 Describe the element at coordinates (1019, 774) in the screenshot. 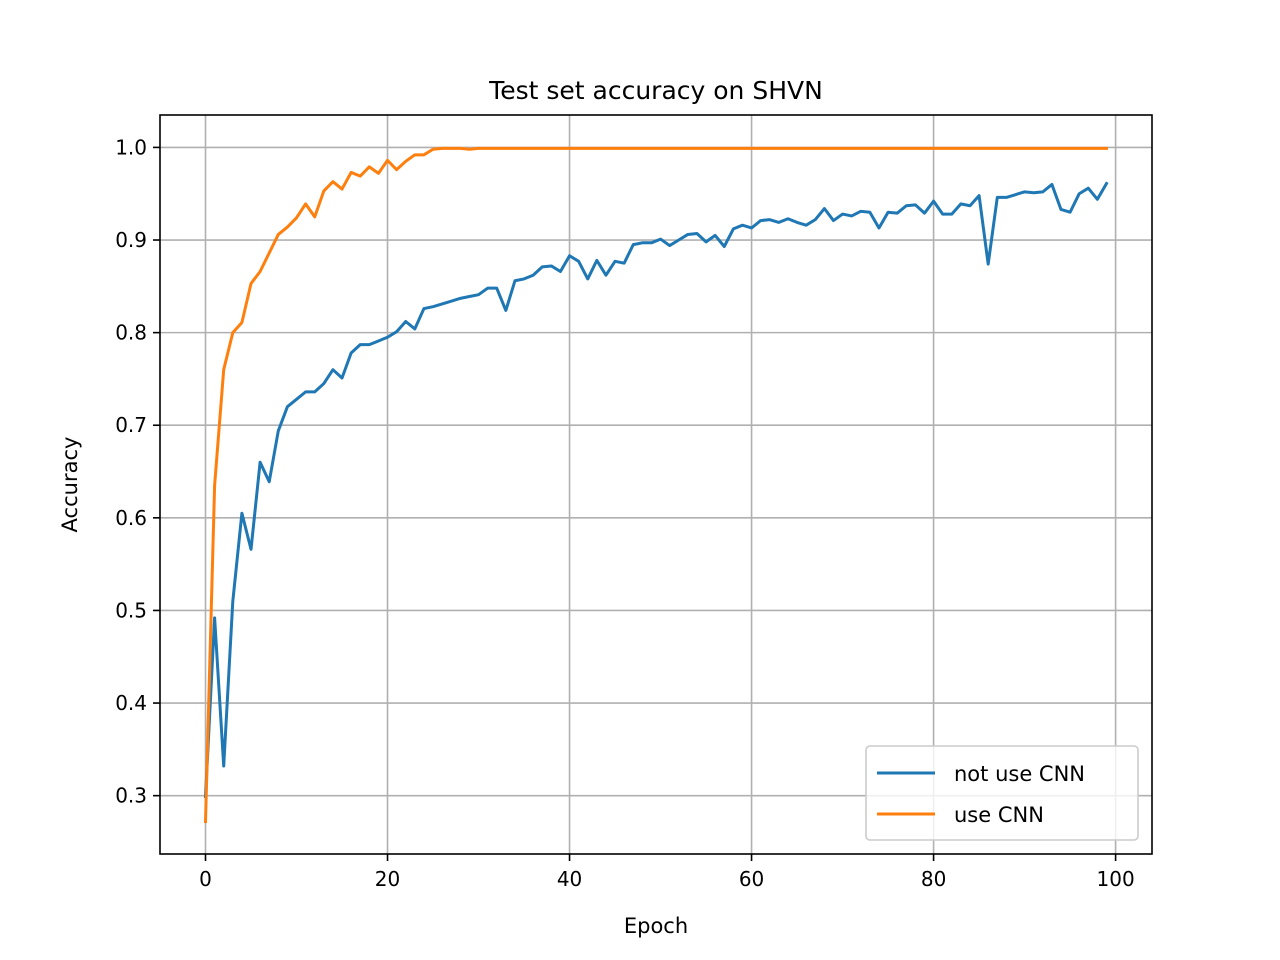

I see `legend-label-not-use-cnn: not use CNN` at that location.